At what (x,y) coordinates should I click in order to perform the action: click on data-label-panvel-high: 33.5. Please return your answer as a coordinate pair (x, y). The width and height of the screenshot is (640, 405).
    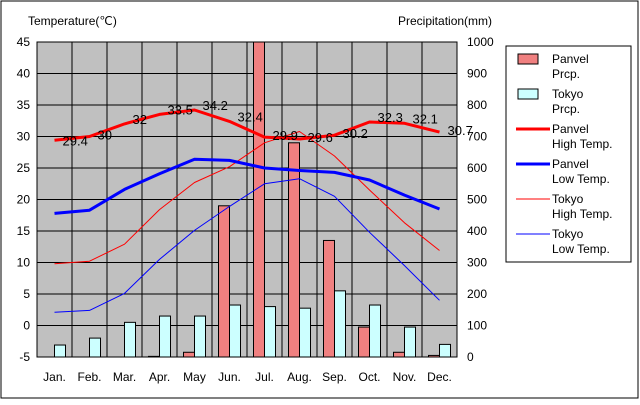
    Looking at the image, I should click on (180, 109).